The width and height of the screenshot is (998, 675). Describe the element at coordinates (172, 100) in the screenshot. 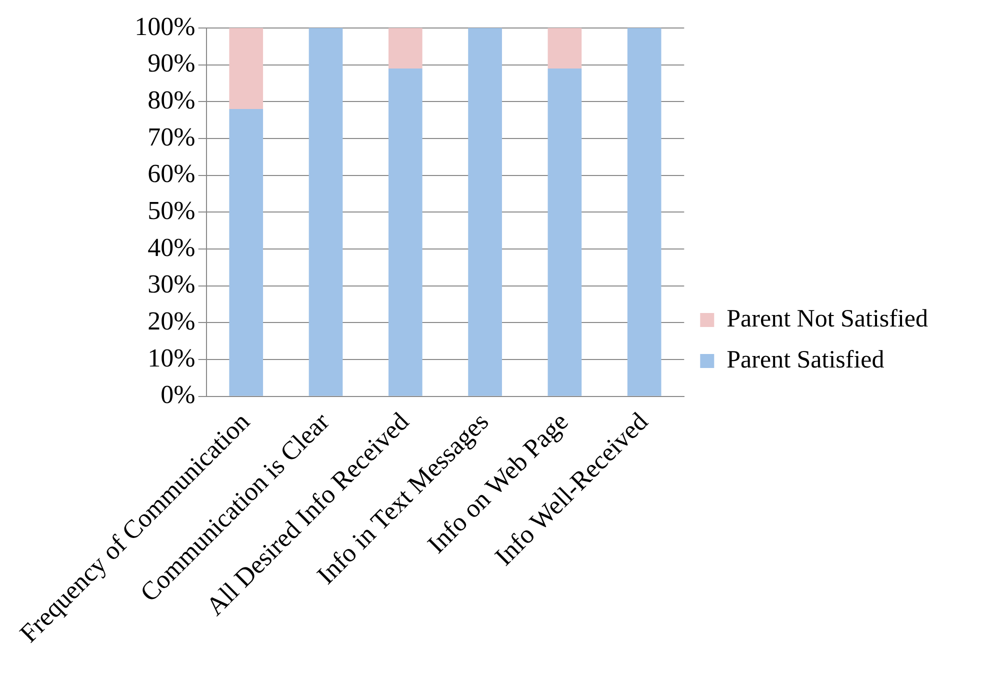

I see `y-tick-label: 80%` at that location.